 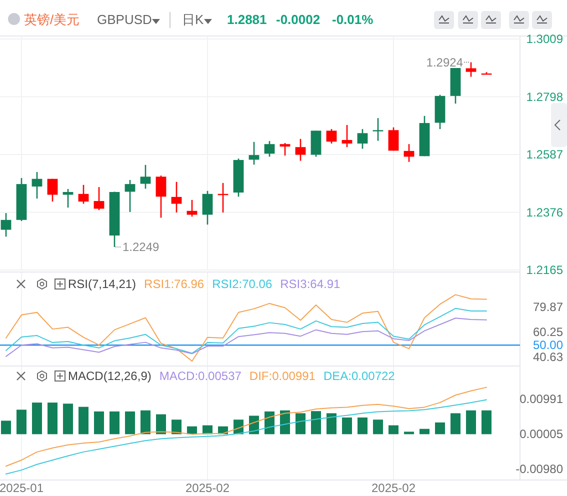 What do you see at coordinates (242, 284) in the screenshot?
I see `text: RSI2:70.06` at bounding box center [242, 284].